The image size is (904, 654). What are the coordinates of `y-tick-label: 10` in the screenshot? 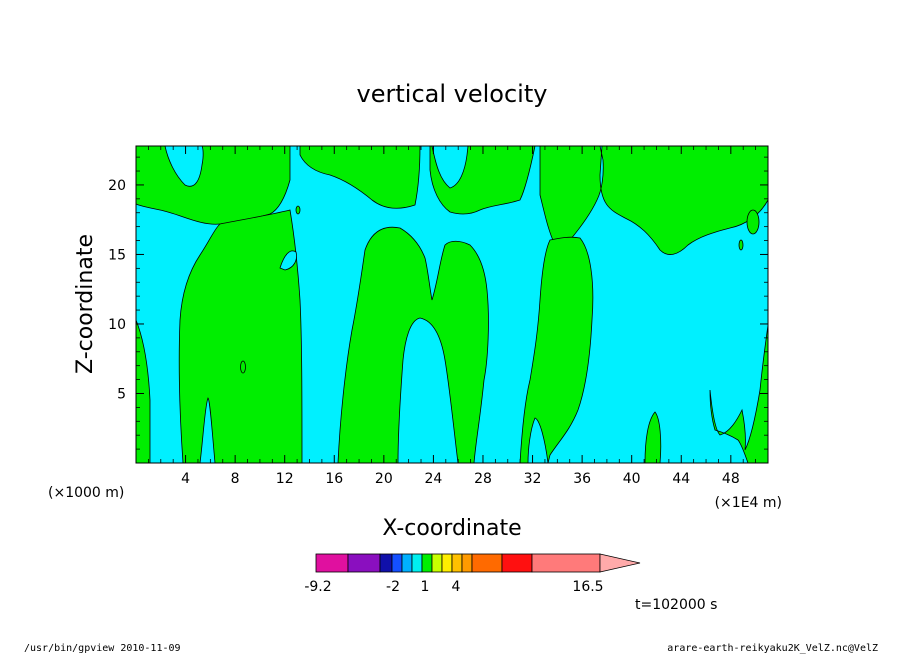 It's located at (117, 325).